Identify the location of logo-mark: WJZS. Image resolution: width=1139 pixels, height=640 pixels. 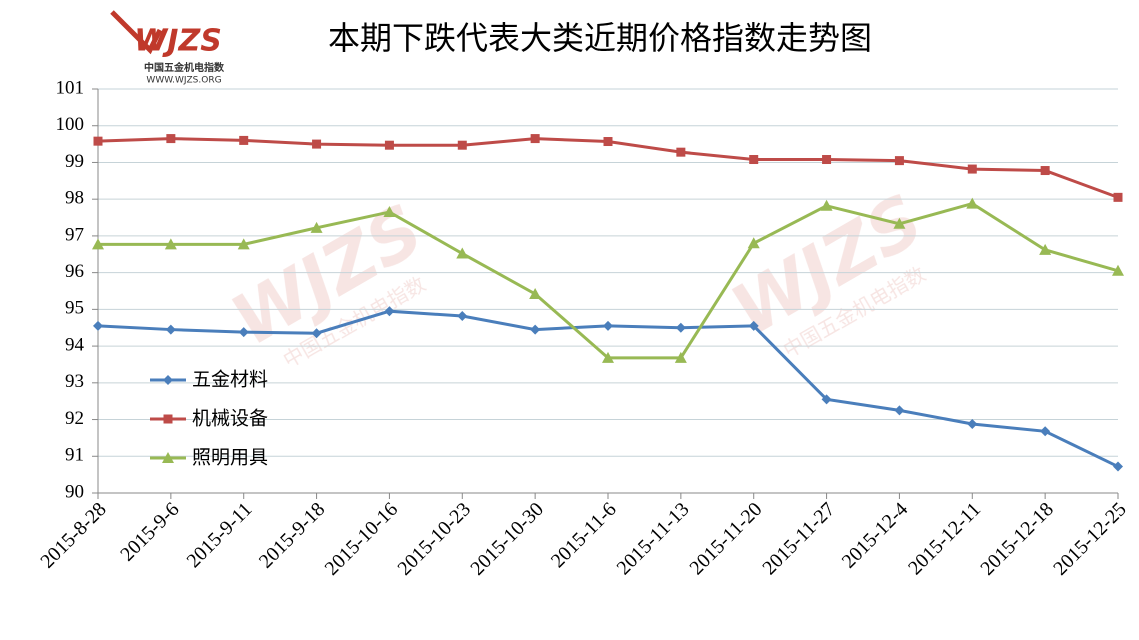
(178, 41).